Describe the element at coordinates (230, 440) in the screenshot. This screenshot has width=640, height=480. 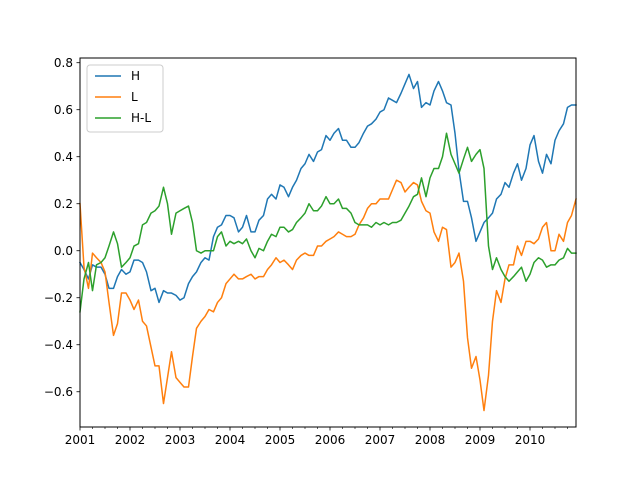
I see `x-tick-label: 2004` at that location.